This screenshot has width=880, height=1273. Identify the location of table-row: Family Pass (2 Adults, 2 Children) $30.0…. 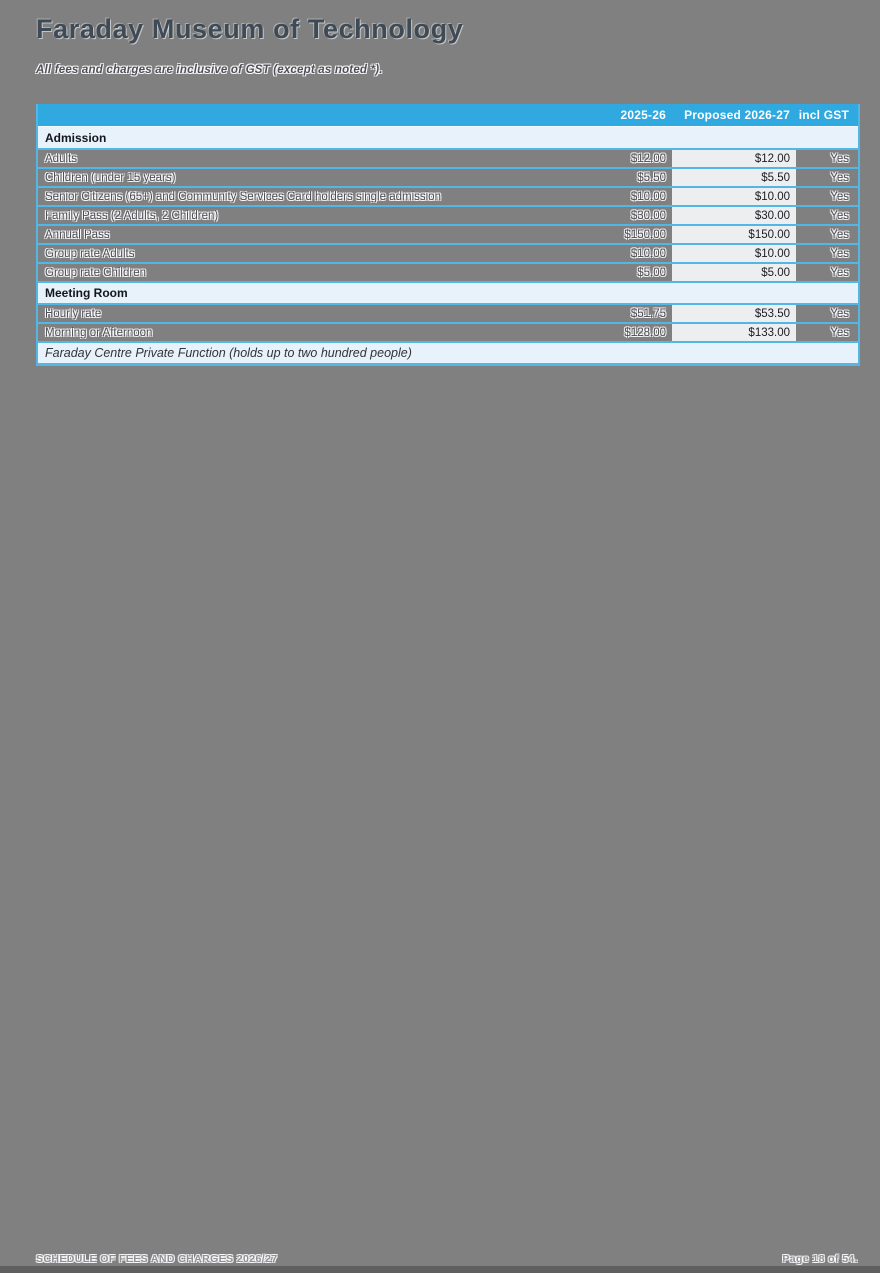
(448, 214).